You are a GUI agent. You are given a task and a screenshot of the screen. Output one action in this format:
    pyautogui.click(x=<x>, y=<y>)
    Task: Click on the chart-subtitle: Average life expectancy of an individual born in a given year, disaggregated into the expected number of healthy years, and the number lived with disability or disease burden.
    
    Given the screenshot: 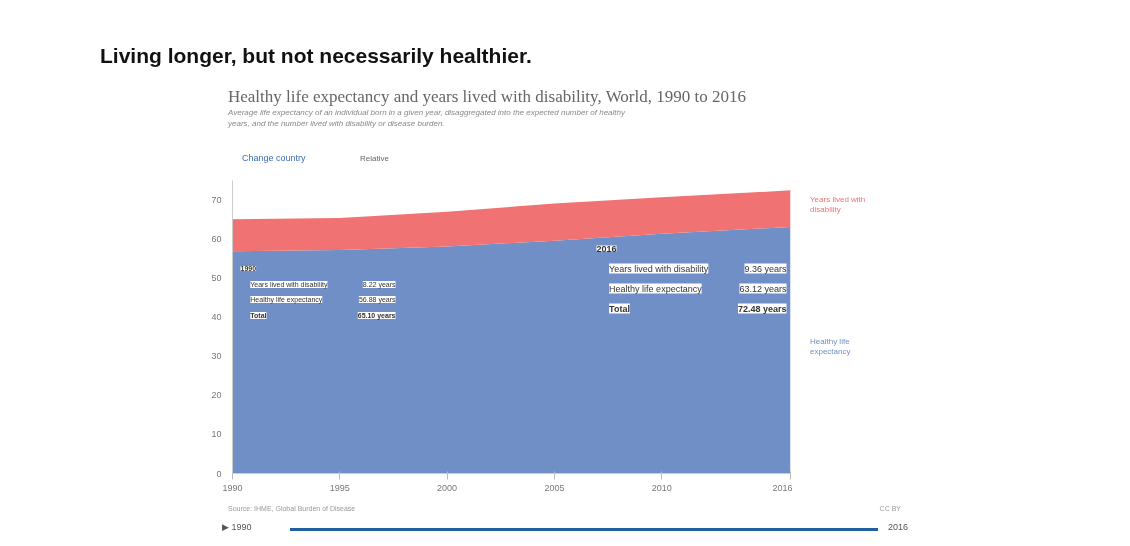 What is the action you would take?
    pyautogui.click(x=427, y=118)
    